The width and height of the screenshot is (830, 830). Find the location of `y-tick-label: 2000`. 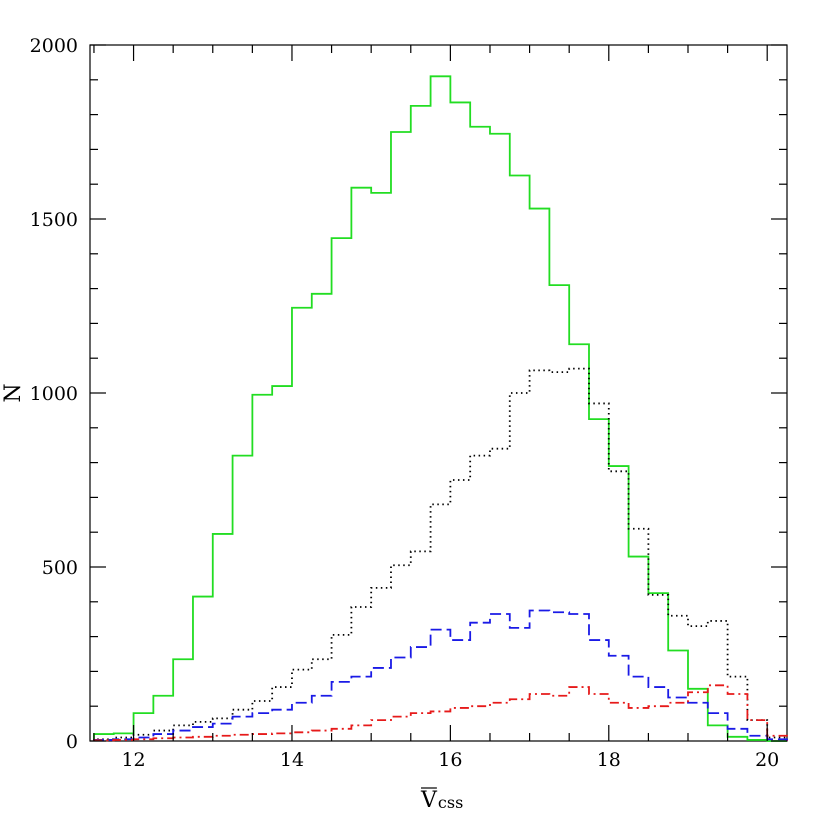

y-tick-label: 2000 is located at coordinates (54, 46).